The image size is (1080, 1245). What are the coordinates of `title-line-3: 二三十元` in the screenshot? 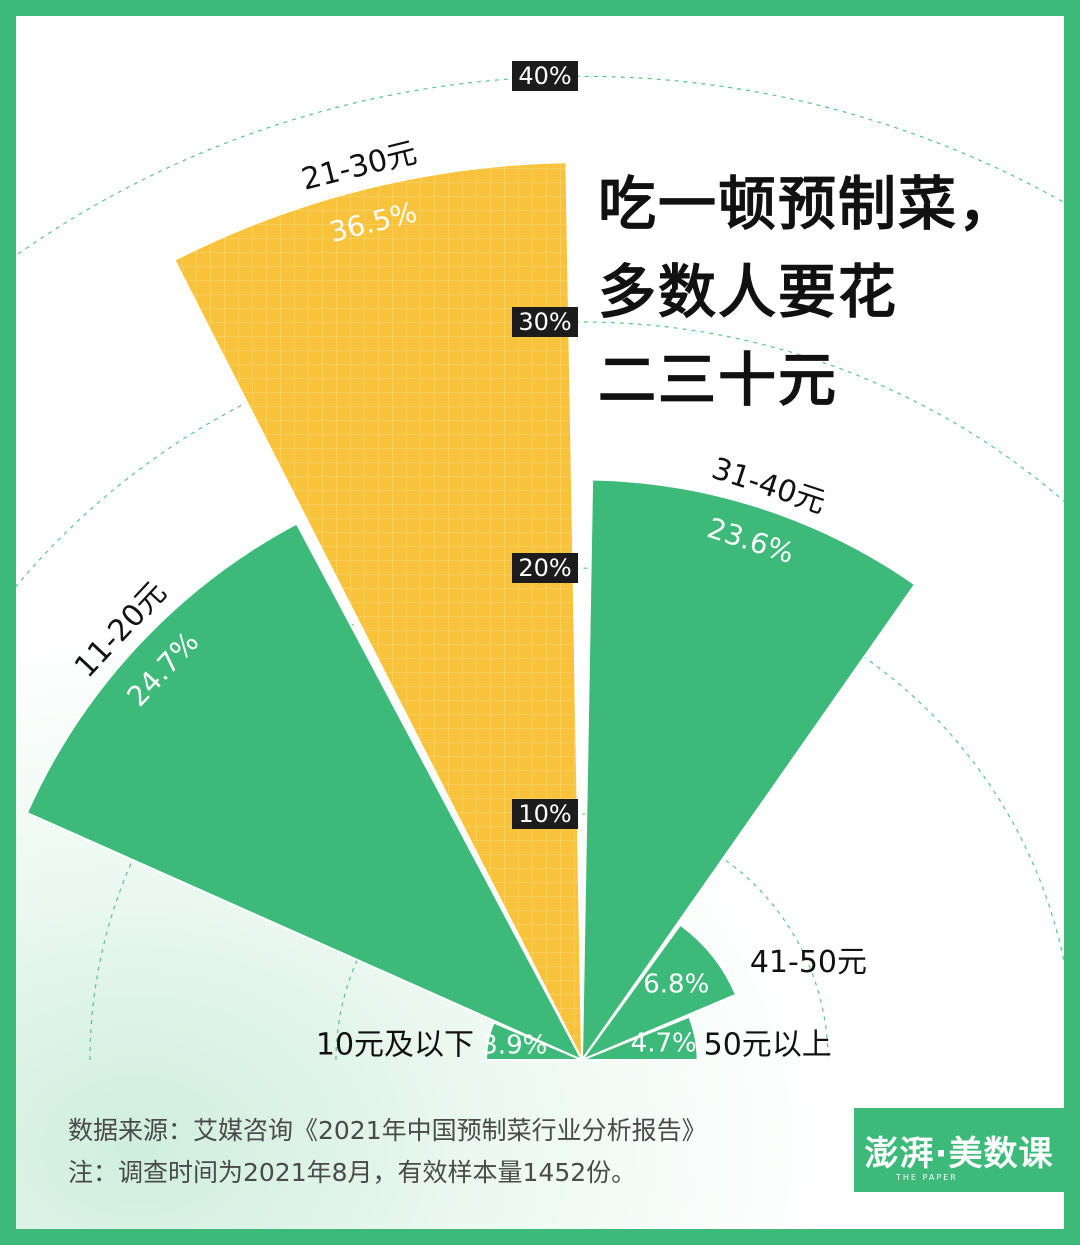 It's located at (719, 381).